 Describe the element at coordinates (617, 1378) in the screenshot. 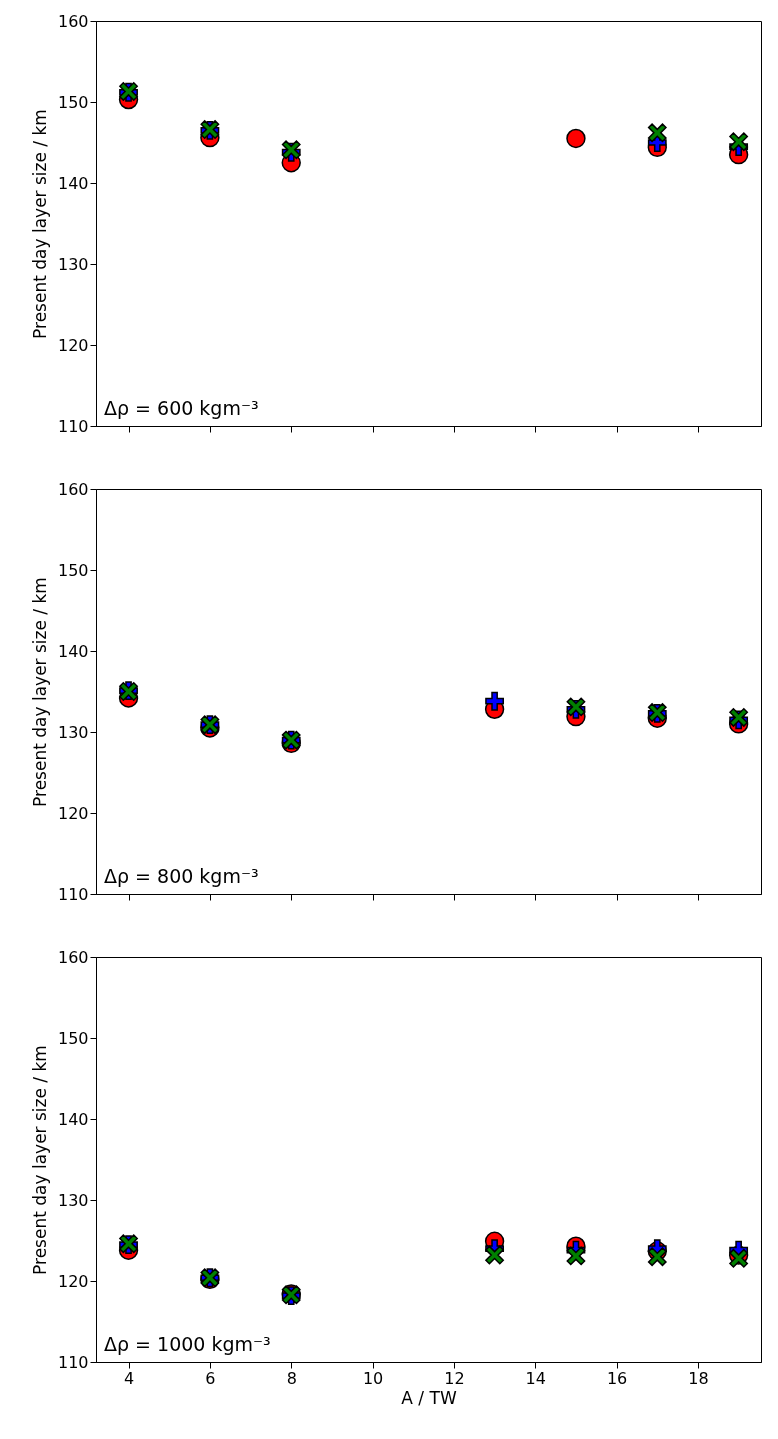

I see `x-tick-label: 16` at that location.